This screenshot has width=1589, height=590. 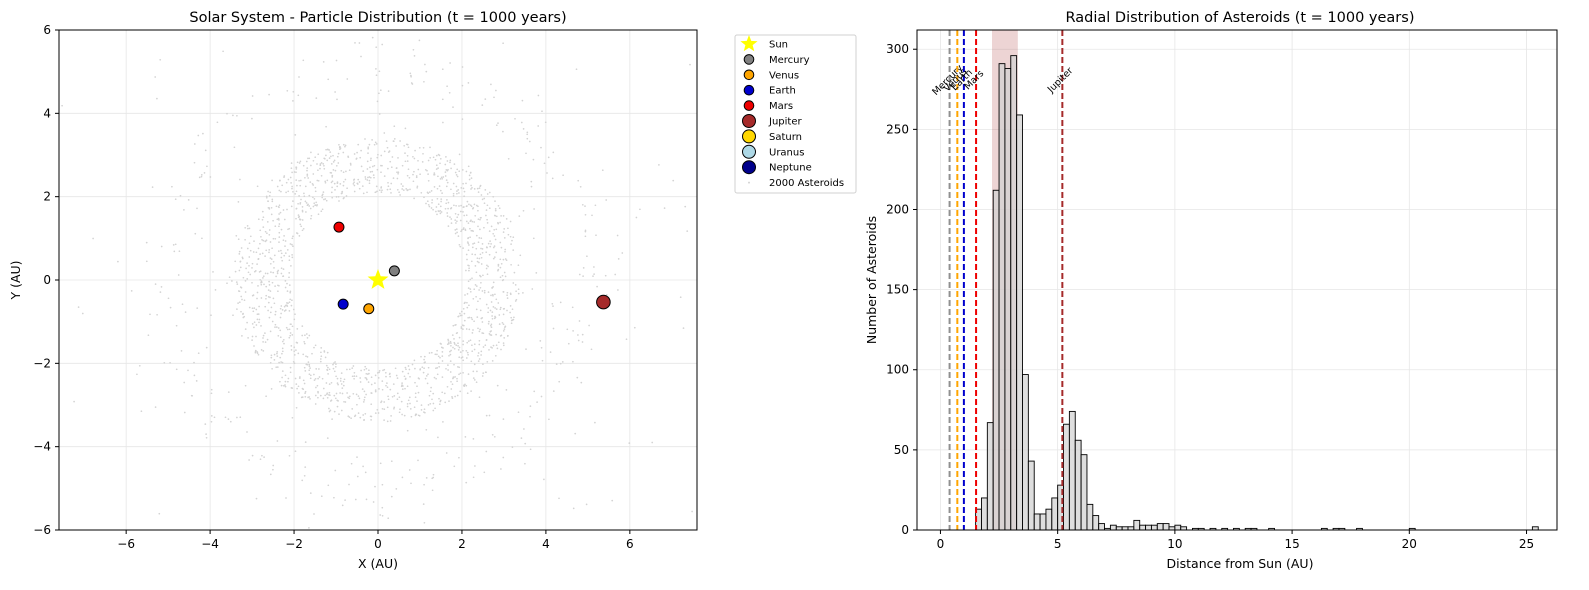 I want to click on y-tick-label: 300, so click(x=897, y=49).